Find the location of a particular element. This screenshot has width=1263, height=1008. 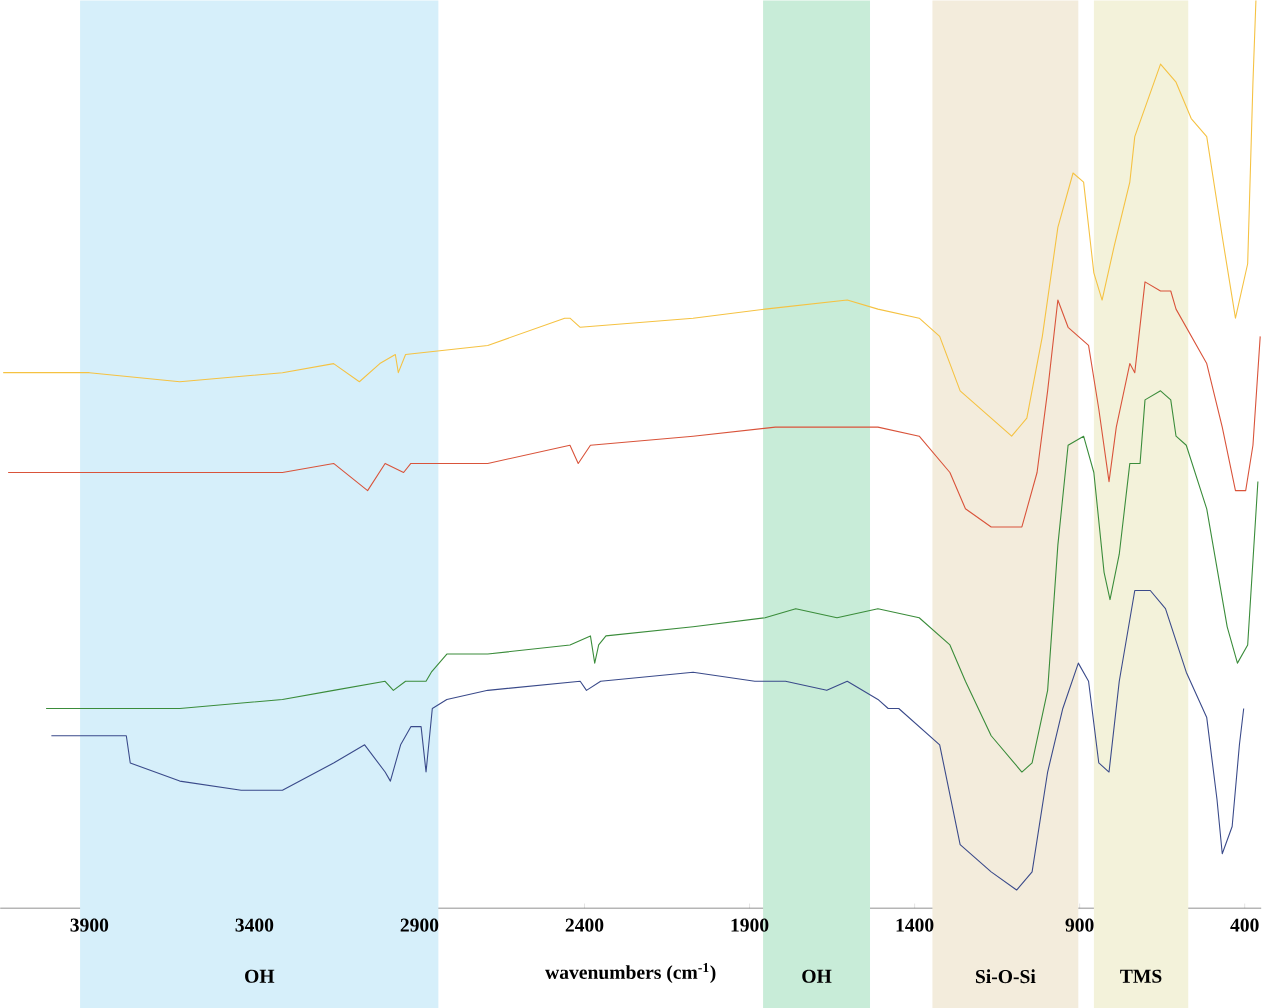

x-tick-label: 1400 is located at coordinates (915, 925).